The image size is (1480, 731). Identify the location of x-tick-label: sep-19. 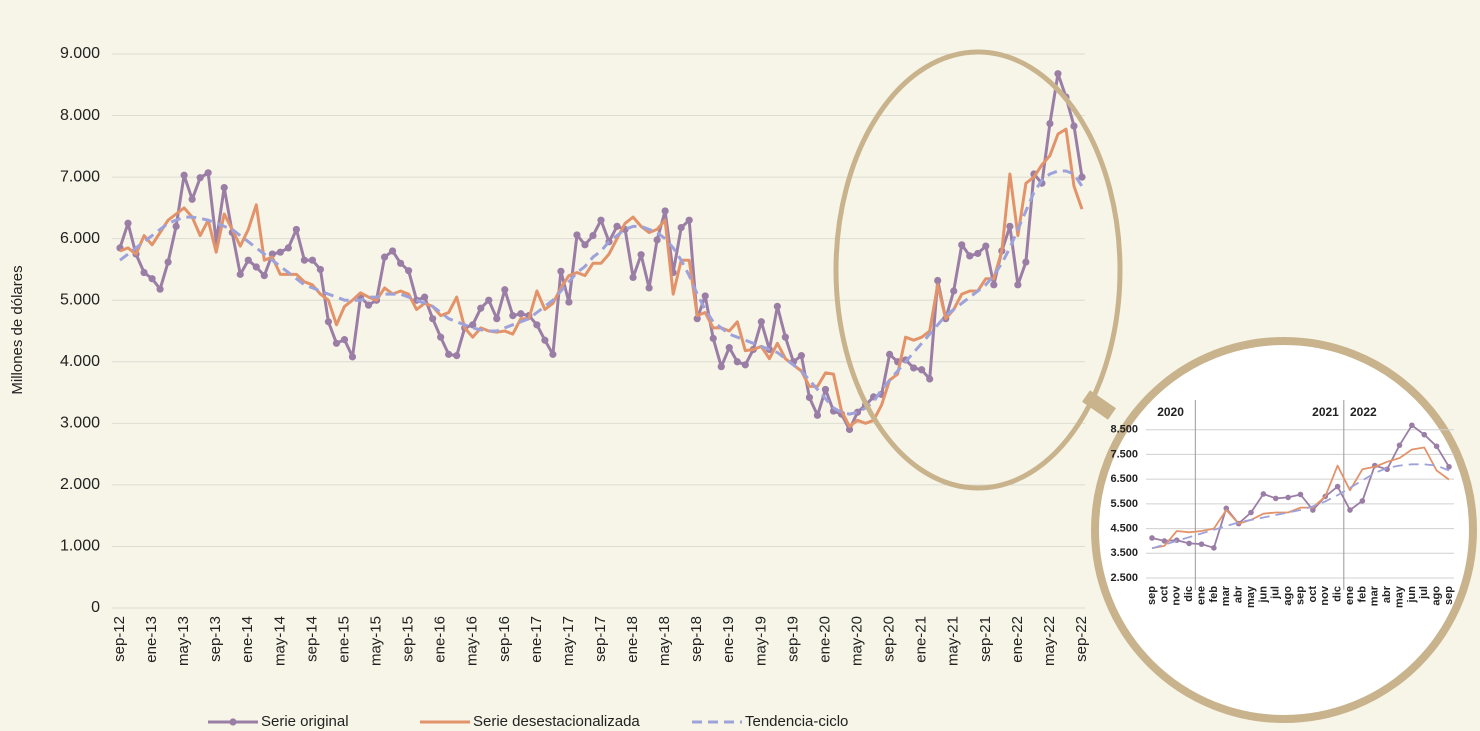
(792, 639).